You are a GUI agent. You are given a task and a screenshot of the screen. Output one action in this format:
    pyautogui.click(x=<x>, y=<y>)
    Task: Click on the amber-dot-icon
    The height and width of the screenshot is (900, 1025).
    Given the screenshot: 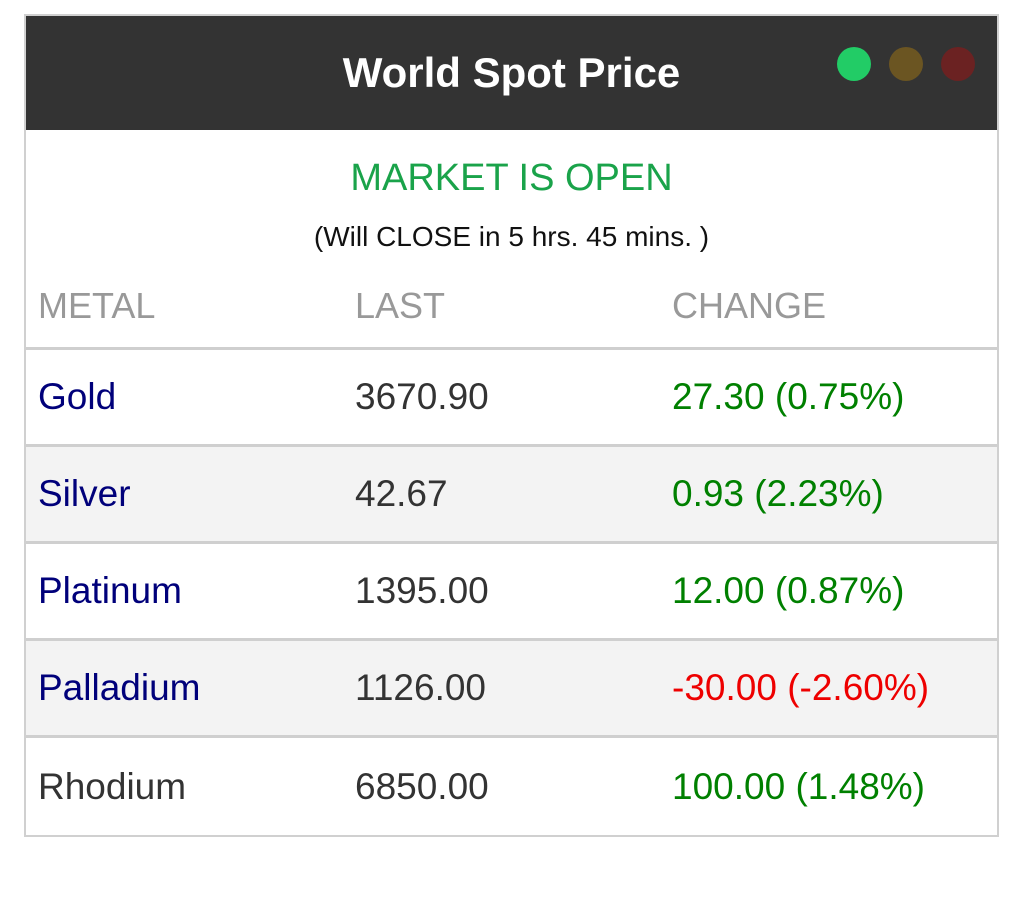 What is the action you would take?
    pyautogui.click(x=906, y=64)
    